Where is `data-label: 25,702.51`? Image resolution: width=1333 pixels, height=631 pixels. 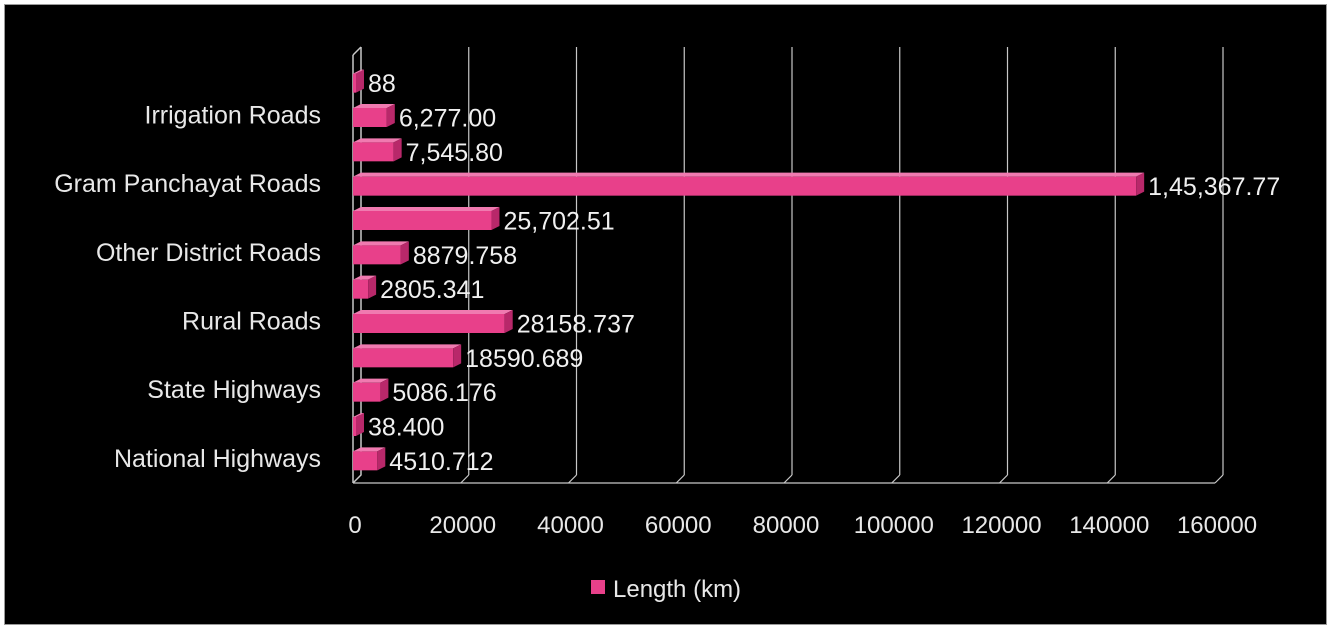 data-label: 25,702.51 is located at coordinates (558, 222).